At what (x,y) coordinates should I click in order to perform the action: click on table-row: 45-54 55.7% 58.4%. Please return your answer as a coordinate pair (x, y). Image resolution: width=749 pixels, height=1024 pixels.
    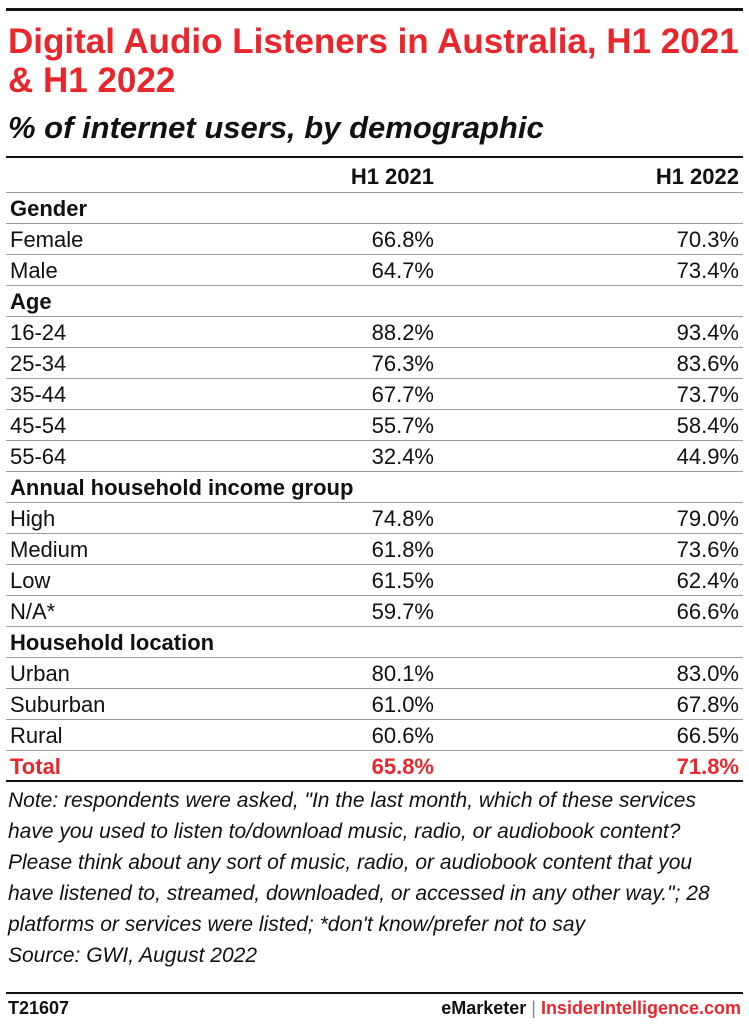
    Looking at the image, I should click on (374, 425).